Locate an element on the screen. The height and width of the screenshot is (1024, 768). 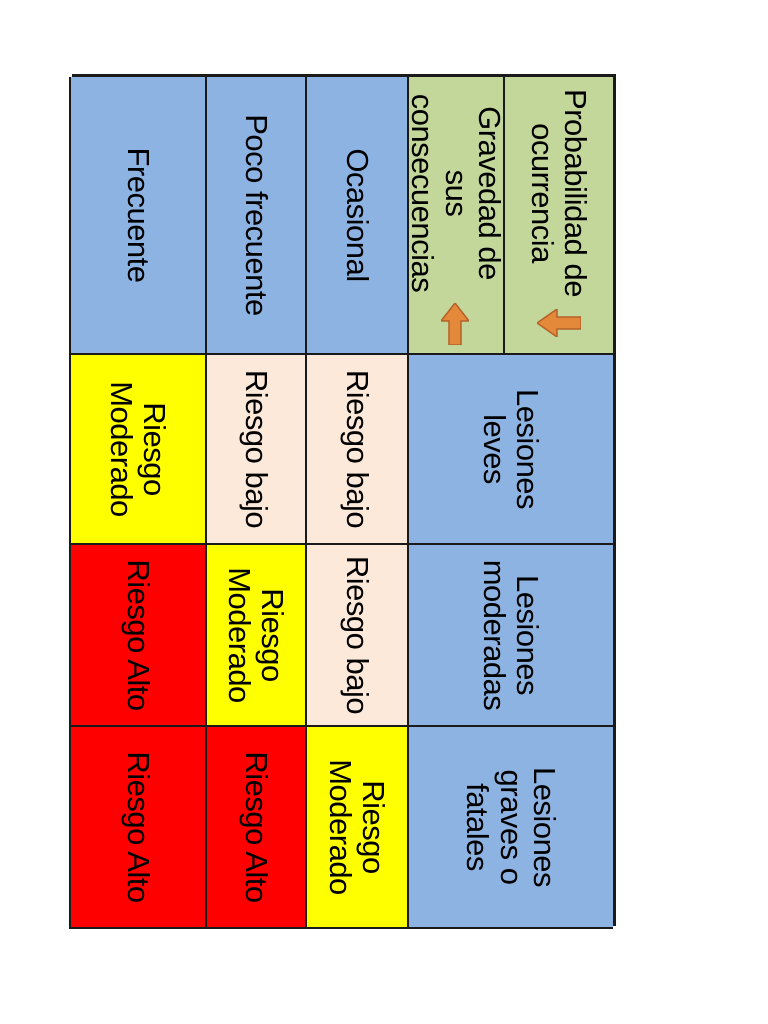
severity-header: Gravedad de sus consecuencias is located at coordinates (455, 216).